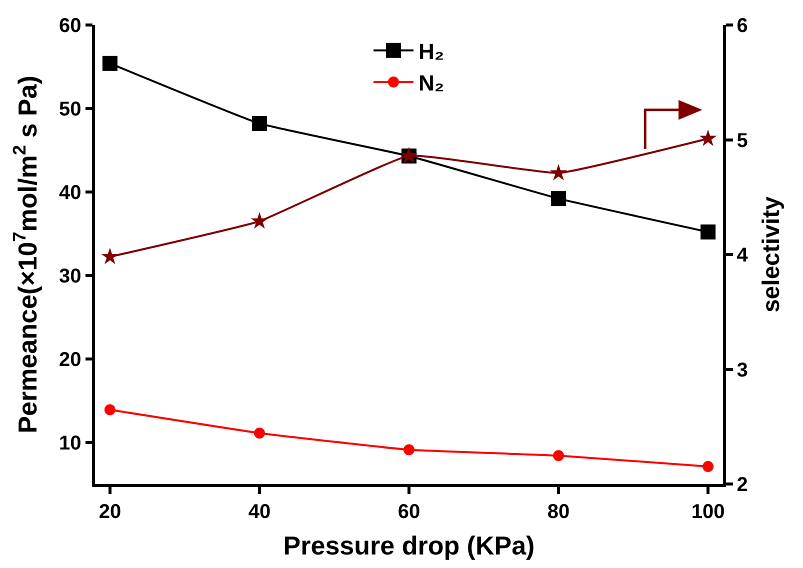  What do you see at coordinates (70, 359) in the screenshot?
I see `y-tick-label: 20` at bounding box center [70, 359].